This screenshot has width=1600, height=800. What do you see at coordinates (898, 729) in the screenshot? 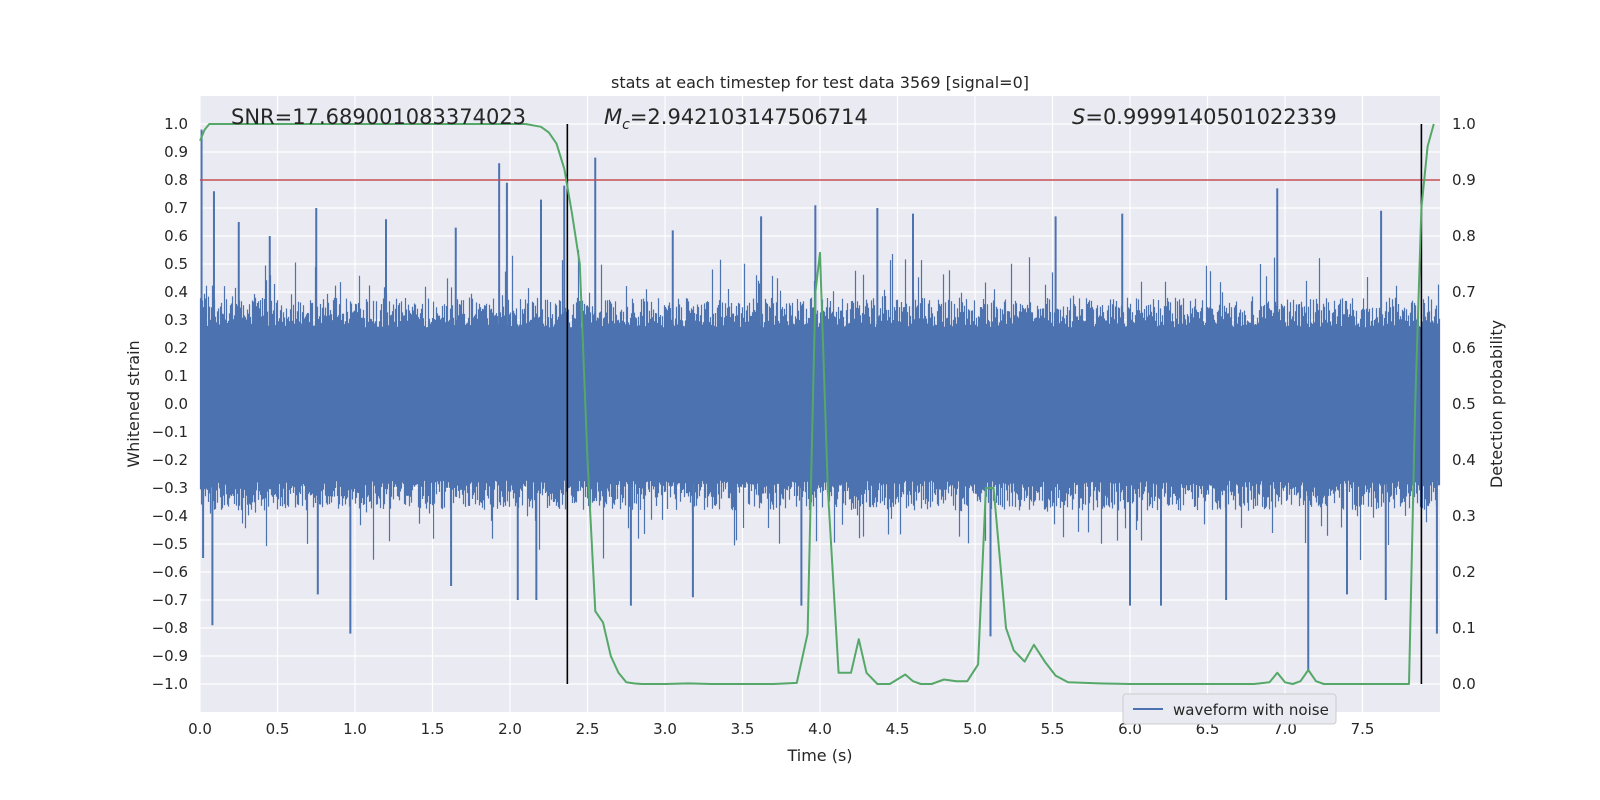
I see `x-tick-label: 4.5` at bounding box center [898, 729].